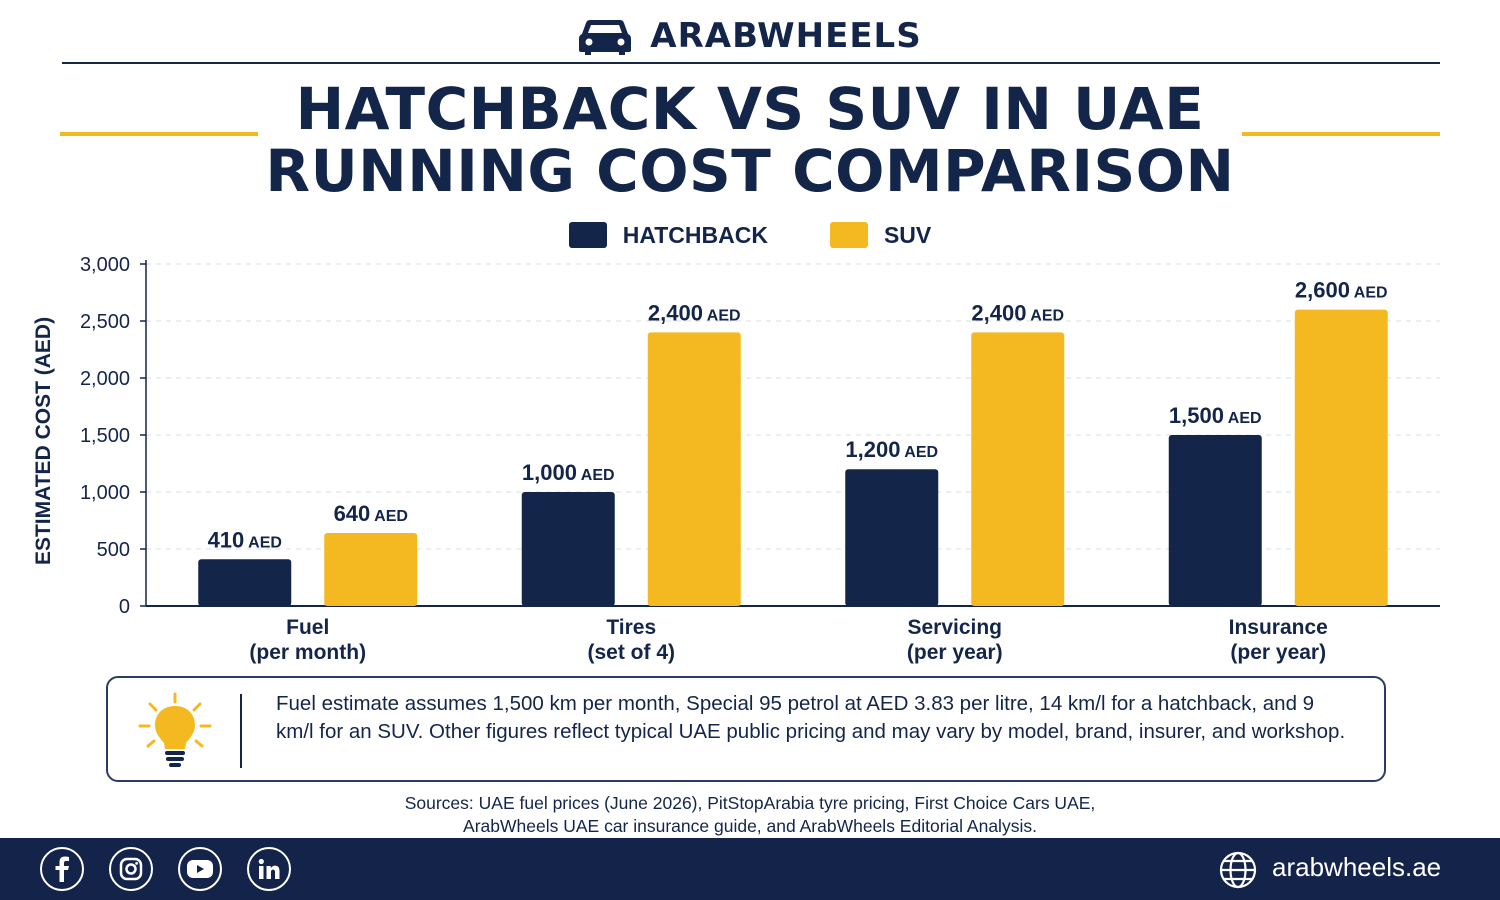 The image size is (1500, 900). Describe the element at coordinates (307, 652) in the screenshot. I see `x-category-sublabel: (per month)` at that location.